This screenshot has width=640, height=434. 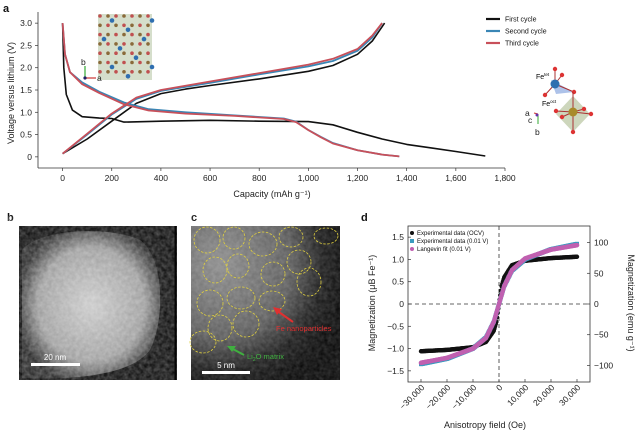 What do you see at coordinates (522, 44) in the screenshot?
I see `legend-label-a: Third cycle` at bounding box center [522, 44].